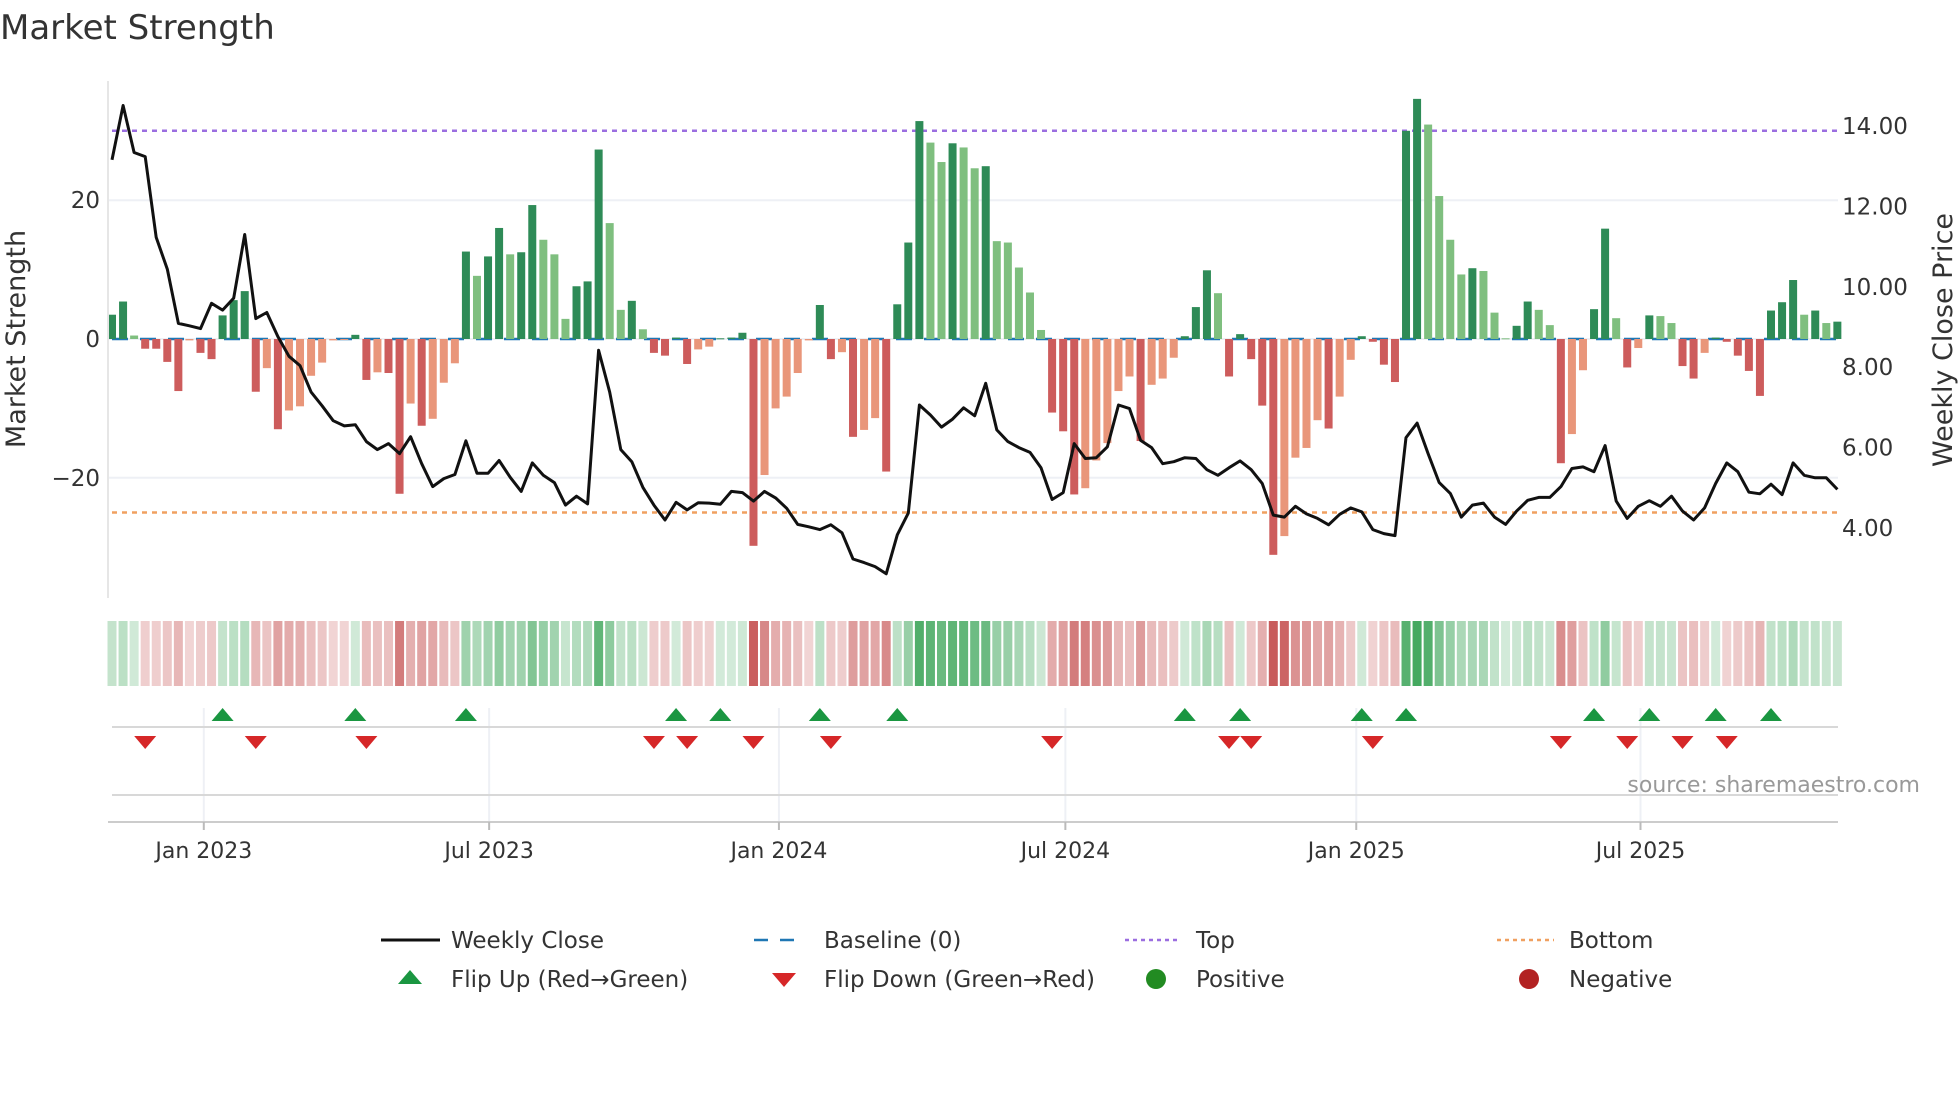 The width and height of the screenshot is (1960, 1102). I want to click on y-axis-title: Market Strength, so click(16, 339).